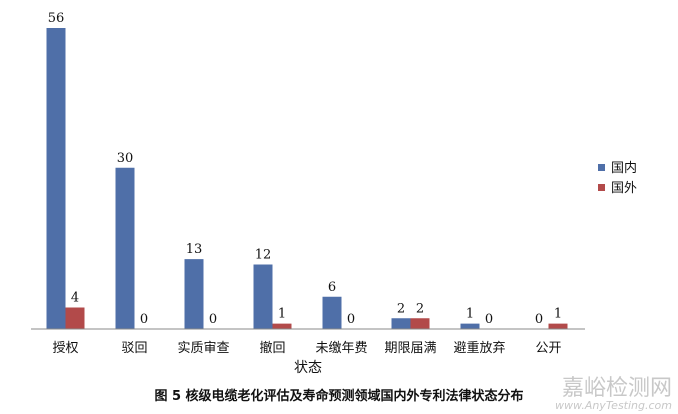  I want to click on value-label-foreign-5: 2, so click(420, 308).